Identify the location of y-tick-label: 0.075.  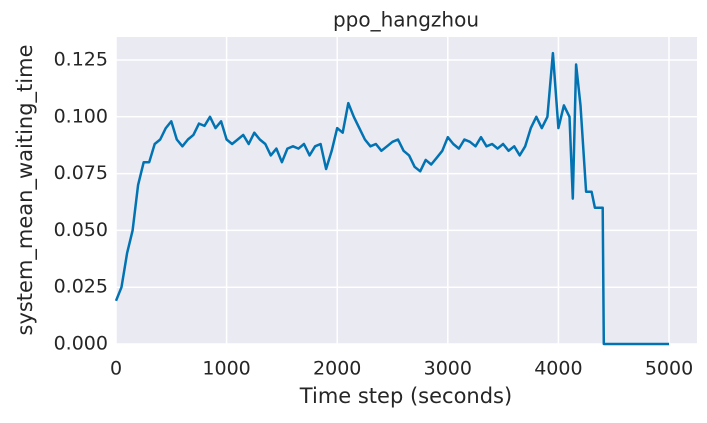
(81, 173).